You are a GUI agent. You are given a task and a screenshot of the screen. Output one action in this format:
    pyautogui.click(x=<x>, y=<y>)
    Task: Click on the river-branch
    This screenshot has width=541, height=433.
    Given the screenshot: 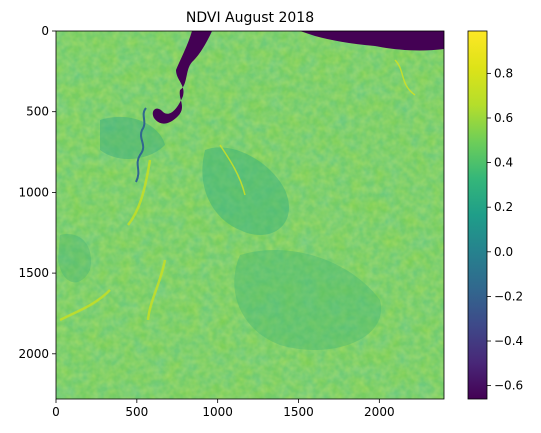 What is the action you would take?
    pyautogui.click(x=141, y=145)
    